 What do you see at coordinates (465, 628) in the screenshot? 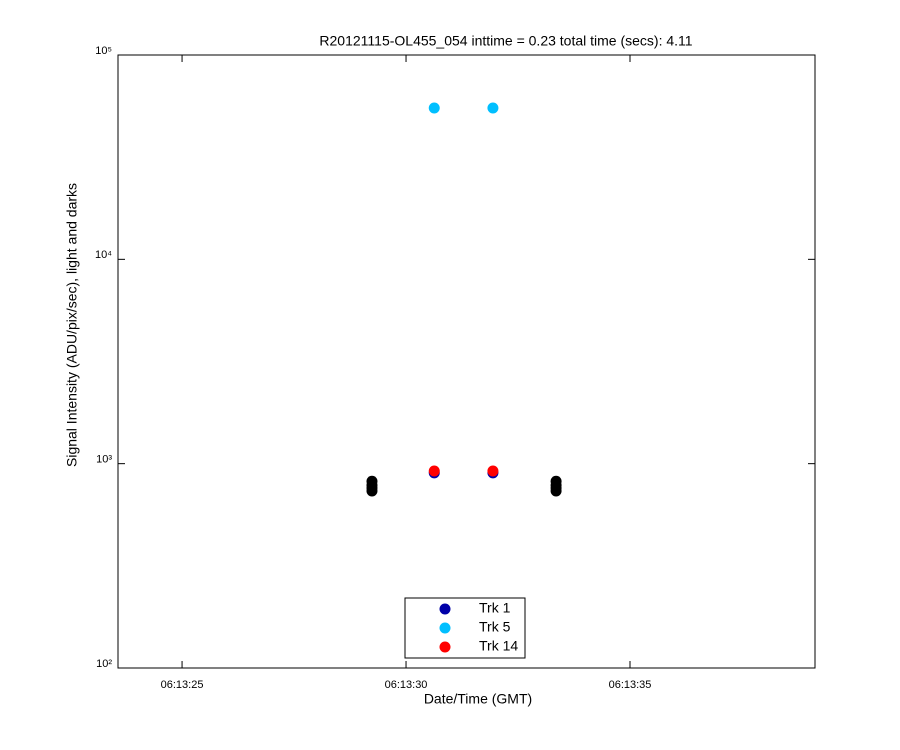
I see `legend-box` at bounding box center [465, 628].